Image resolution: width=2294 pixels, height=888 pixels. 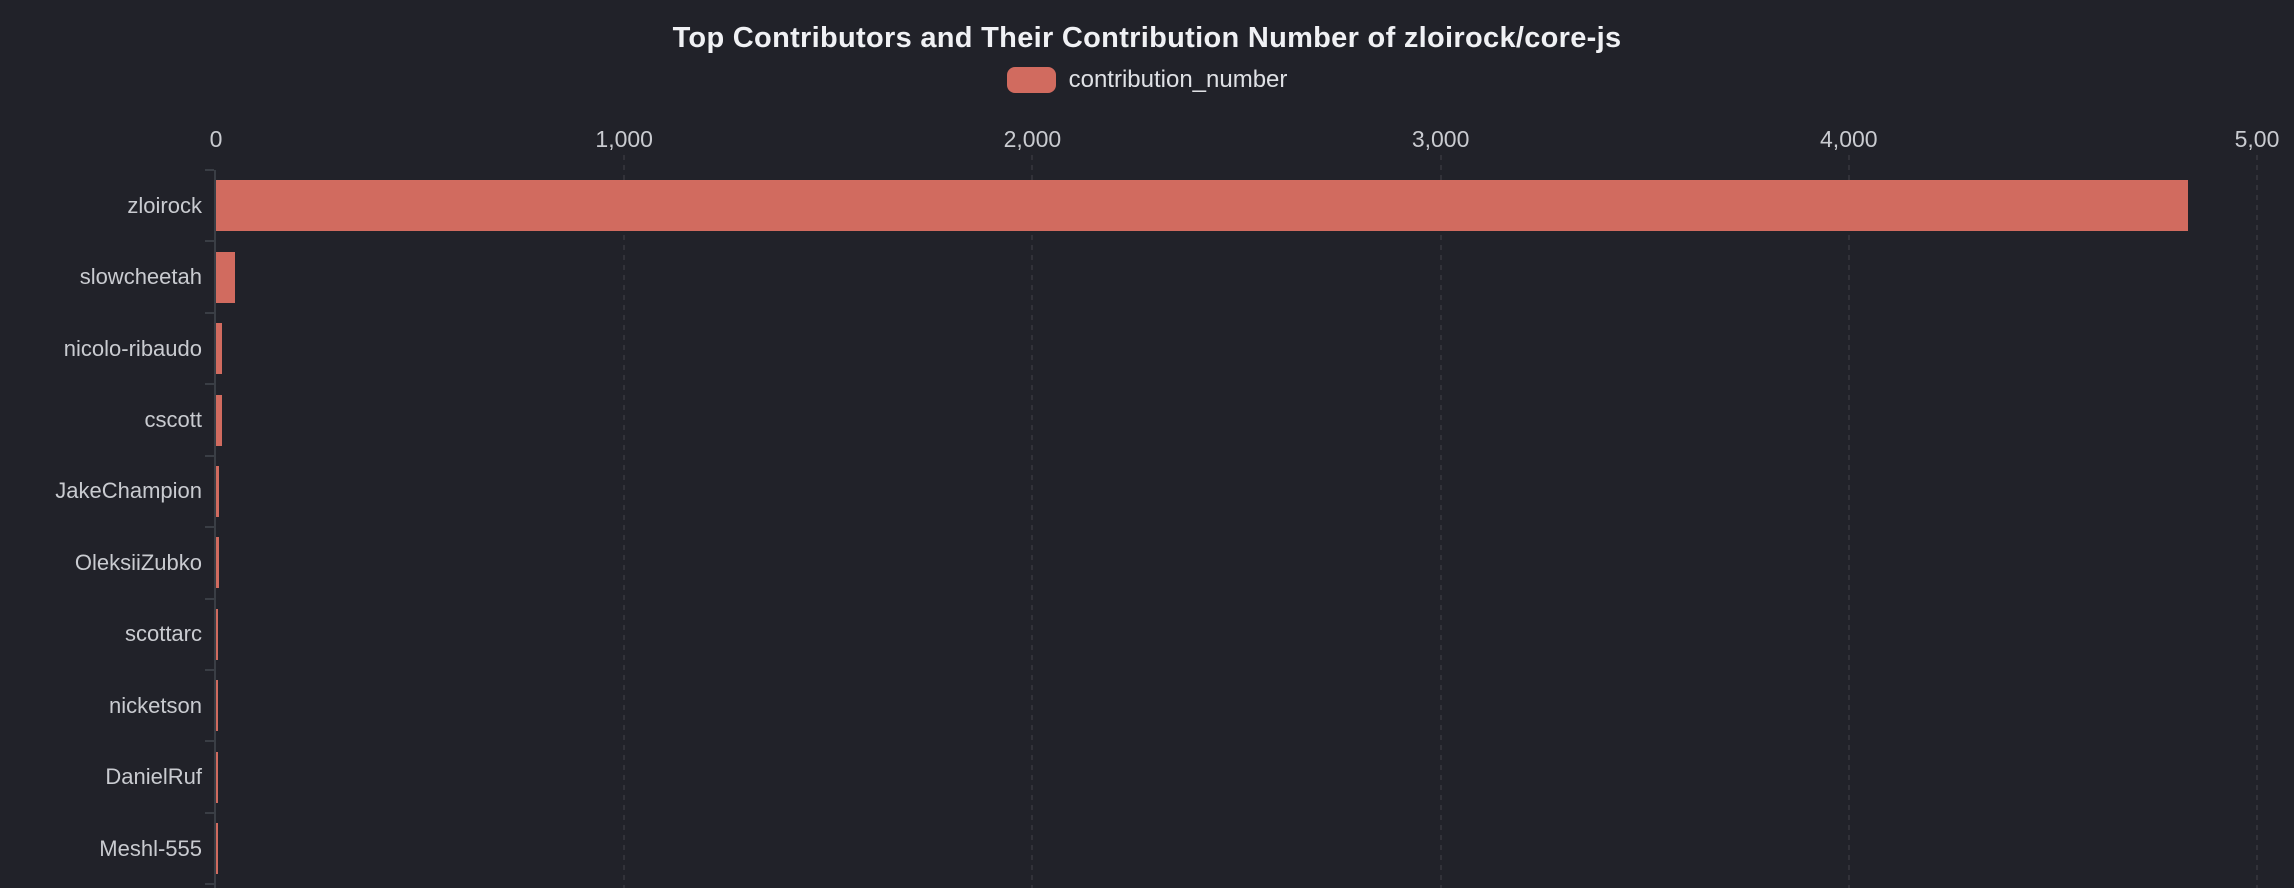 What do you see at coordinates (138, 562) in the screenshot?
I see `y-axis-label: OleksiiZubko` at bounding box center [138, 562].